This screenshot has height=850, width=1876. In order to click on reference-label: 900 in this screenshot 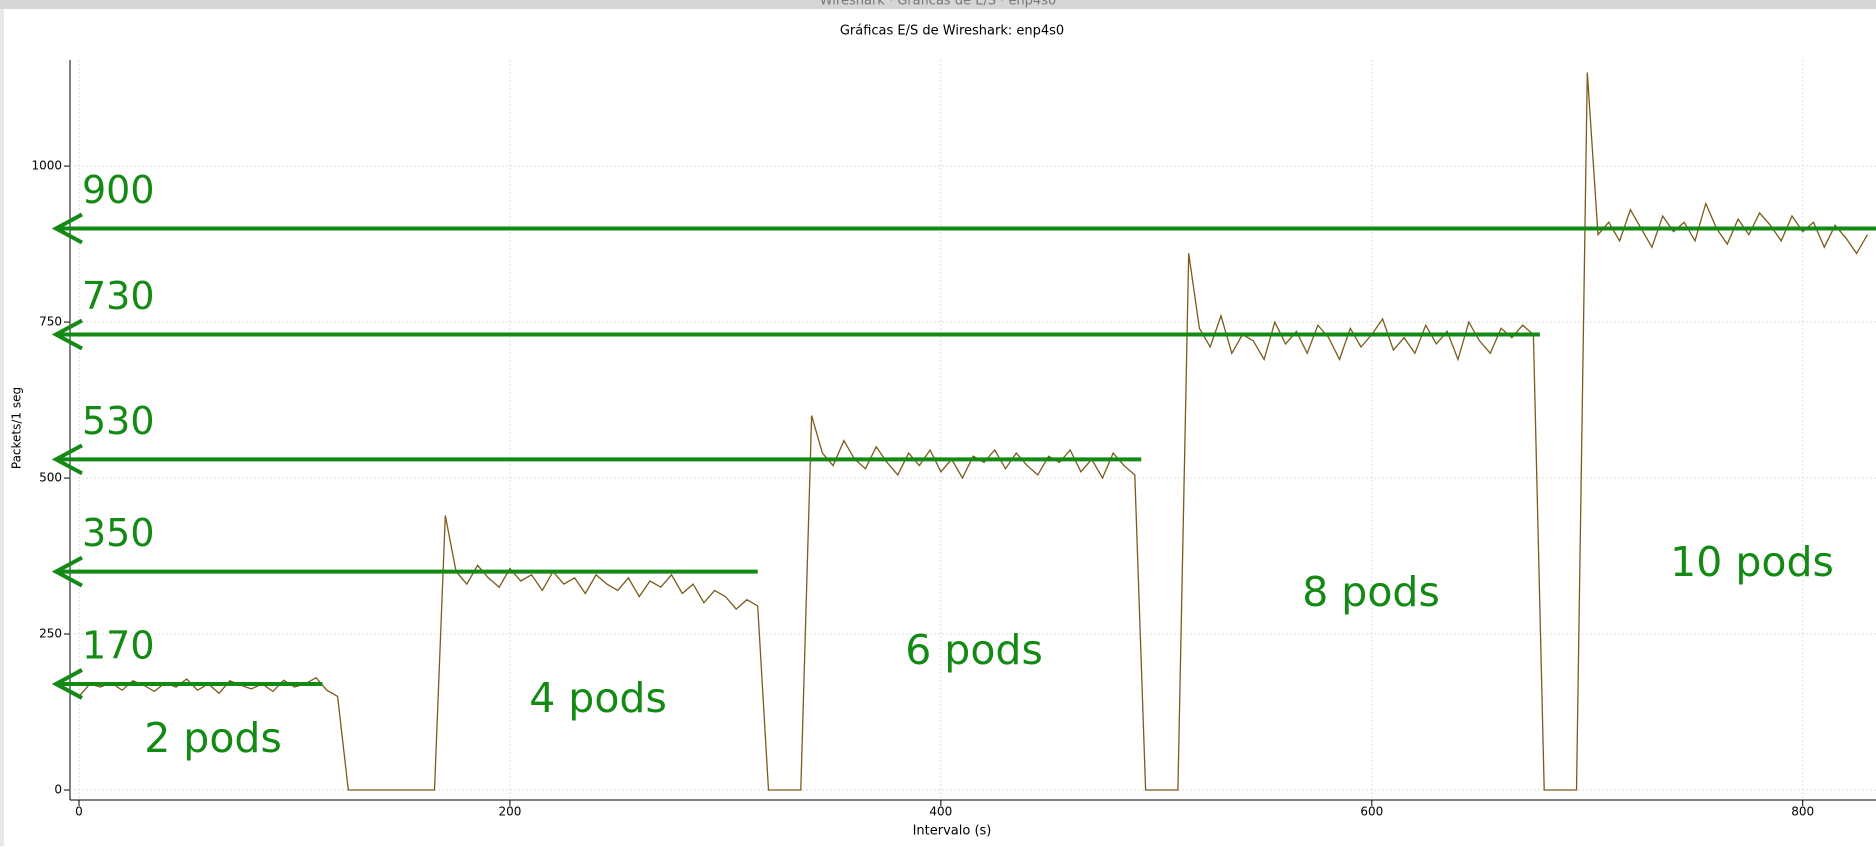, I will do `click(118, 190)`.